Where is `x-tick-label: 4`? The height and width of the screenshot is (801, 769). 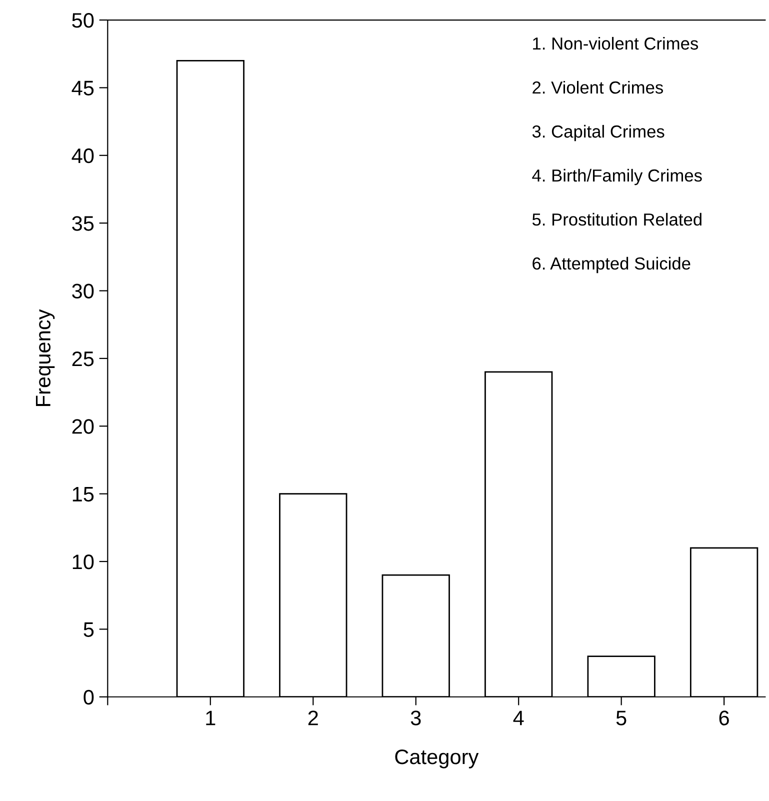
x-tick-label: 4 is located at coordinates (518, 718).